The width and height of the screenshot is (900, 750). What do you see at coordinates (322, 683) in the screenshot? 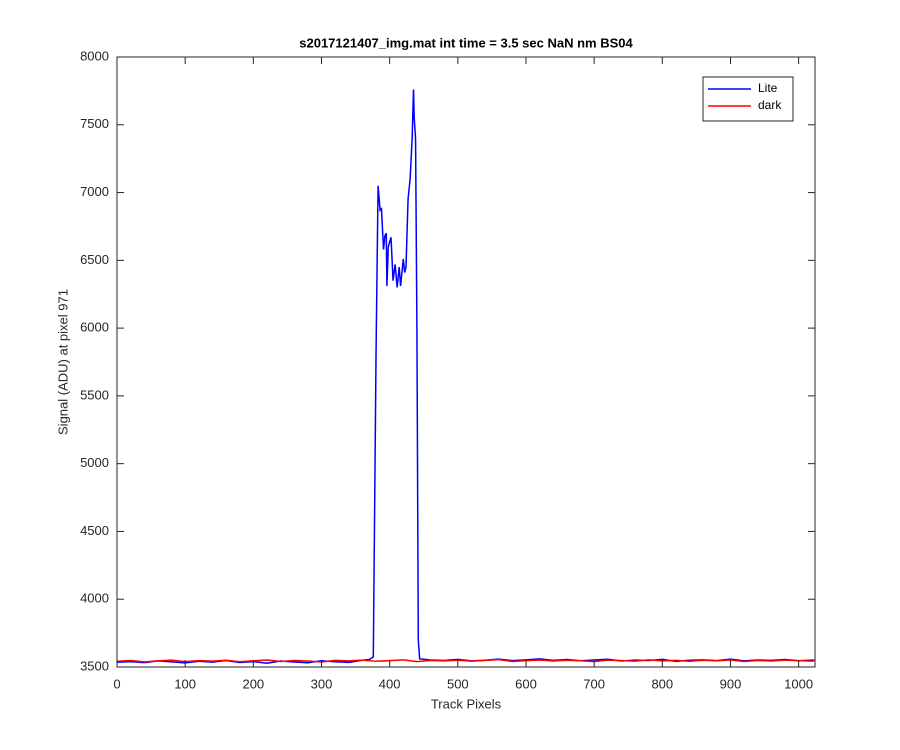
I see `x-tick-label: 300` at bounding box center [322, 683].